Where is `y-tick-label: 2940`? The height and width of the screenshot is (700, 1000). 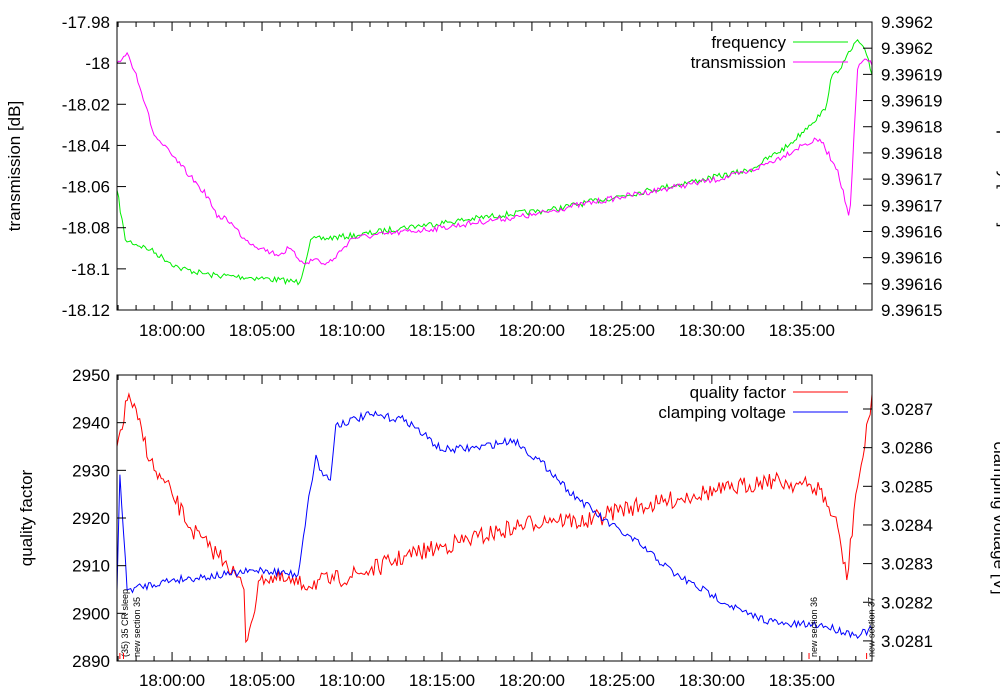 y-tick-label: 2940 is located at coordinates (91, 423).